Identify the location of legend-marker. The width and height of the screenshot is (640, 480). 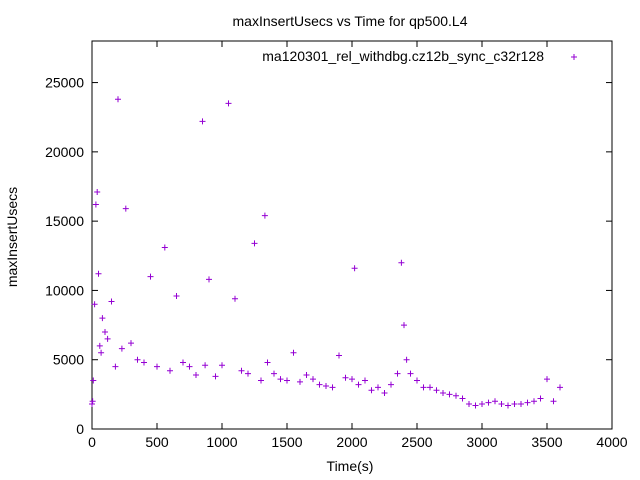
(574, 57).